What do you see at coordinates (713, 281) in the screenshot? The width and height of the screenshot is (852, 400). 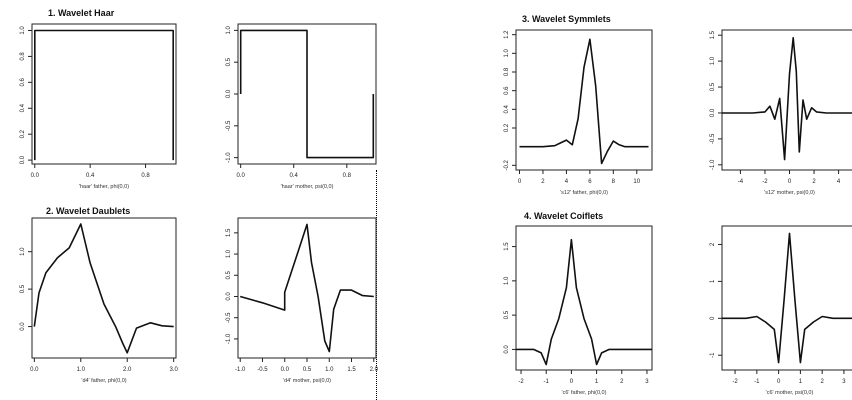 I see `y-tick-label: 1` at bounding box center [713, 281].